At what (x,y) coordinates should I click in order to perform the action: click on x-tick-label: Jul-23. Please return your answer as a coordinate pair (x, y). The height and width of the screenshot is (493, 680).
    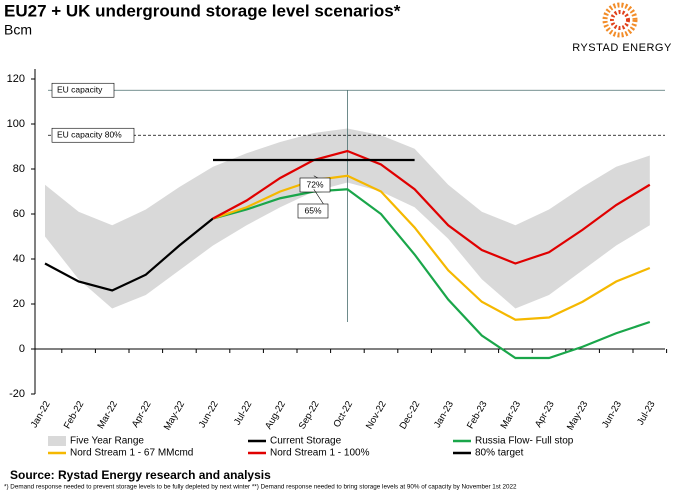
    Looking at the image, I should click on (646, 413).